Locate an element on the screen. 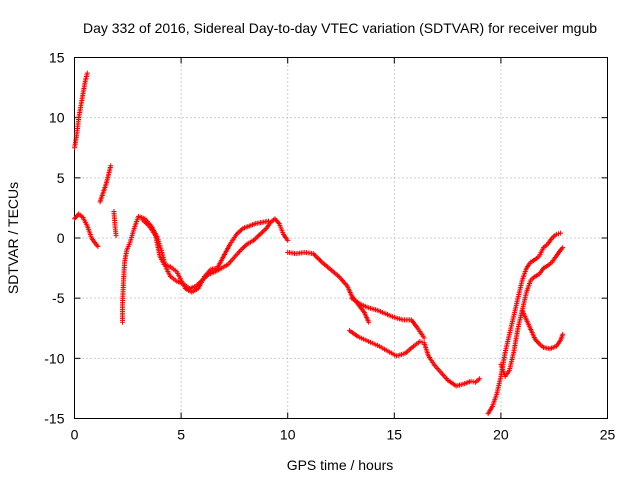 The image size is (640, 480). series-s10 is located at coordinates (524, 323).